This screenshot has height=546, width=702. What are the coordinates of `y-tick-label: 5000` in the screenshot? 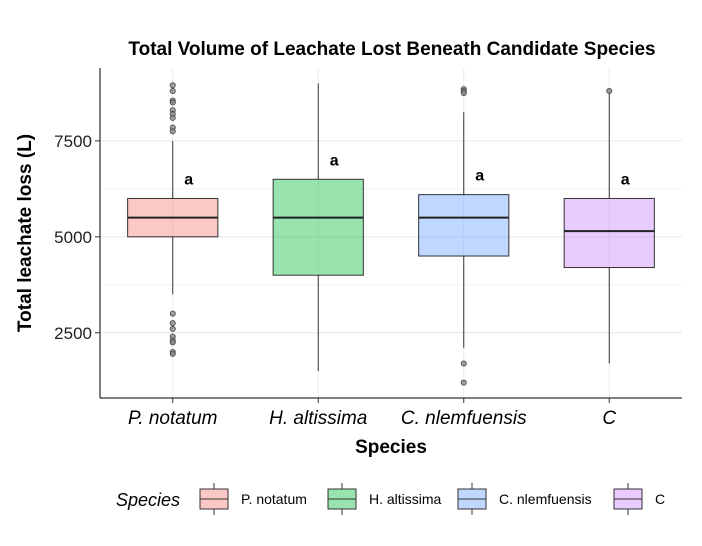 It's located at (73, 237).